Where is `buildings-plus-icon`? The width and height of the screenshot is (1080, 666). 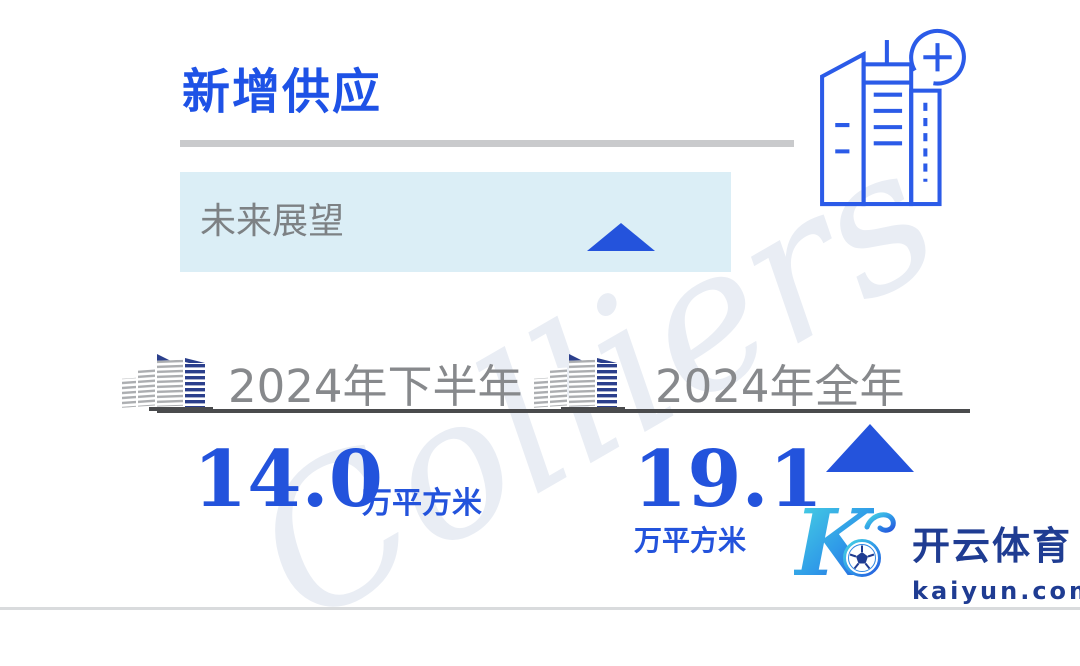 buildings-plus-icon is located at coordinates (893, 117).